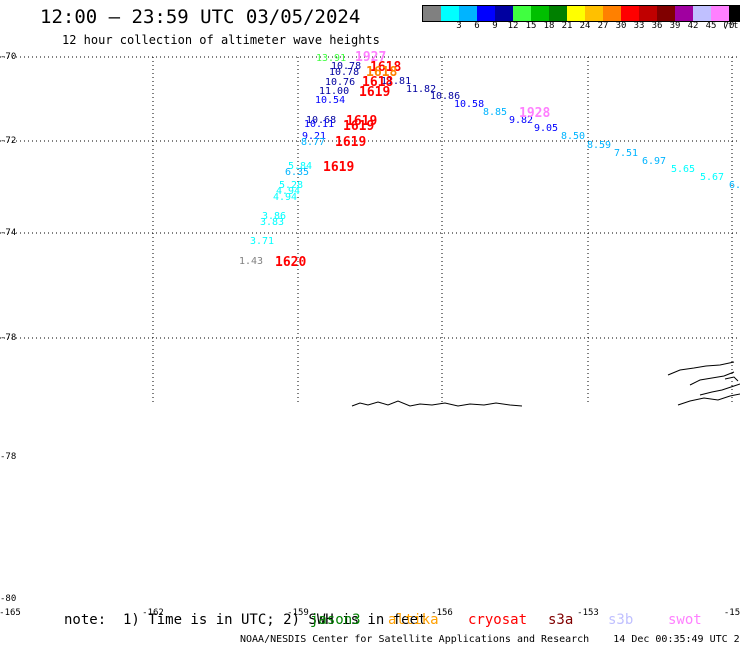  What do you see at coordinates (573, 136) in the screenshot?
I see `wave-height-label: 8.50` at bounding box center [573, 136].